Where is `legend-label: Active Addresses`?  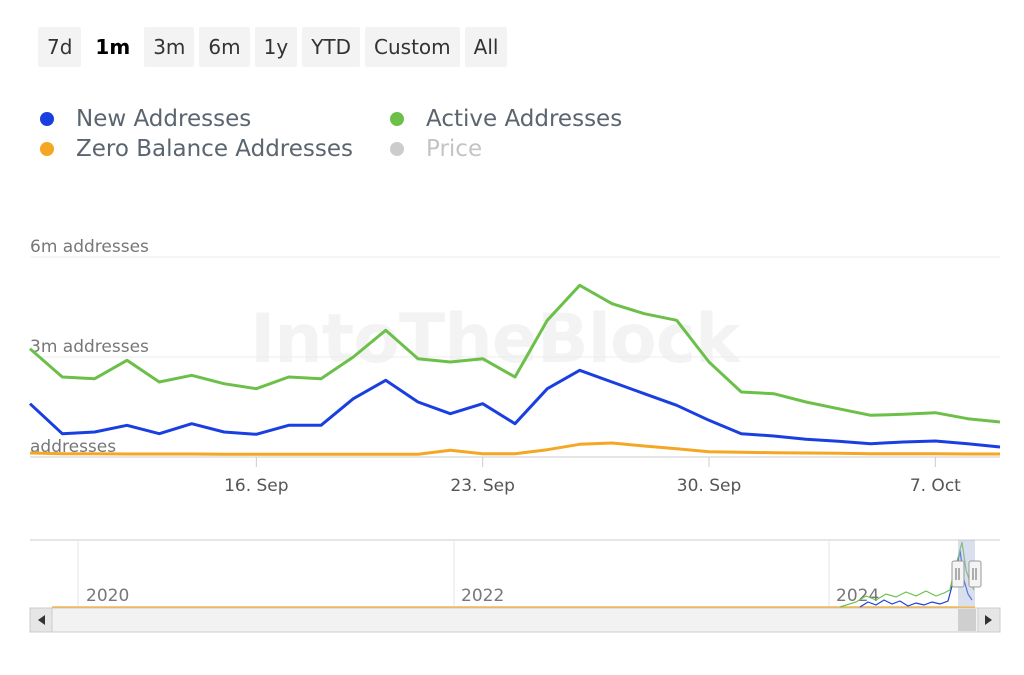
legend-label: Active Addresses is located at coordinates (524, 119).